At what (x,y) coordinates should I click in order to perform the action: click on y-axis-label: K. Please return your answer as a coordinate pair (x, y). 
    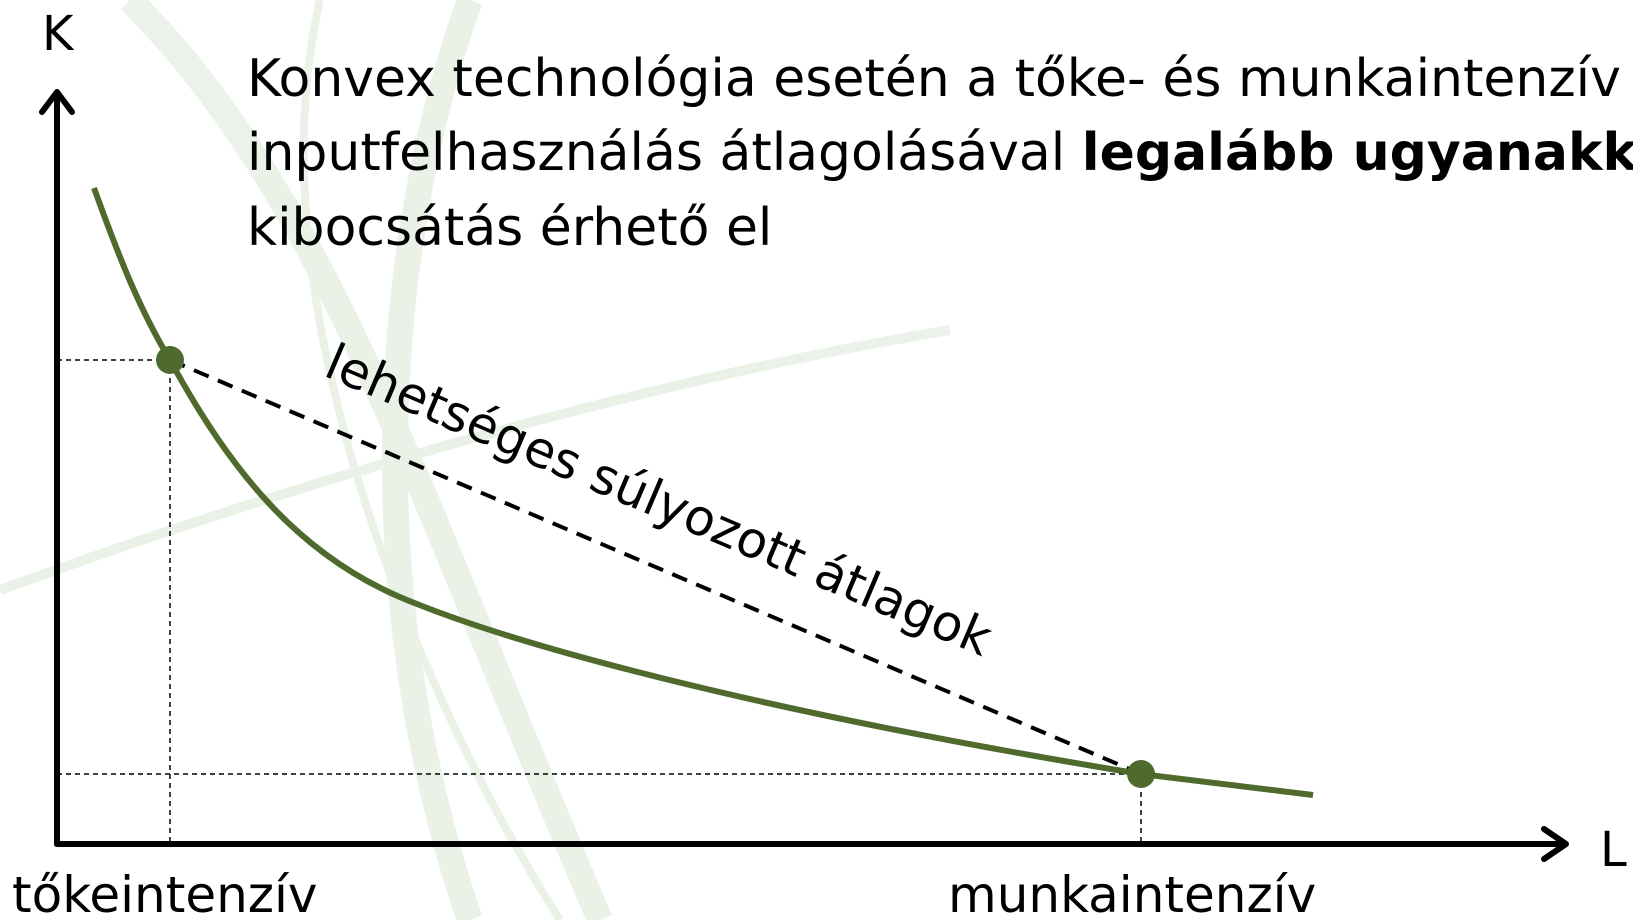
    Looking at the image, I should click on (58, 34).